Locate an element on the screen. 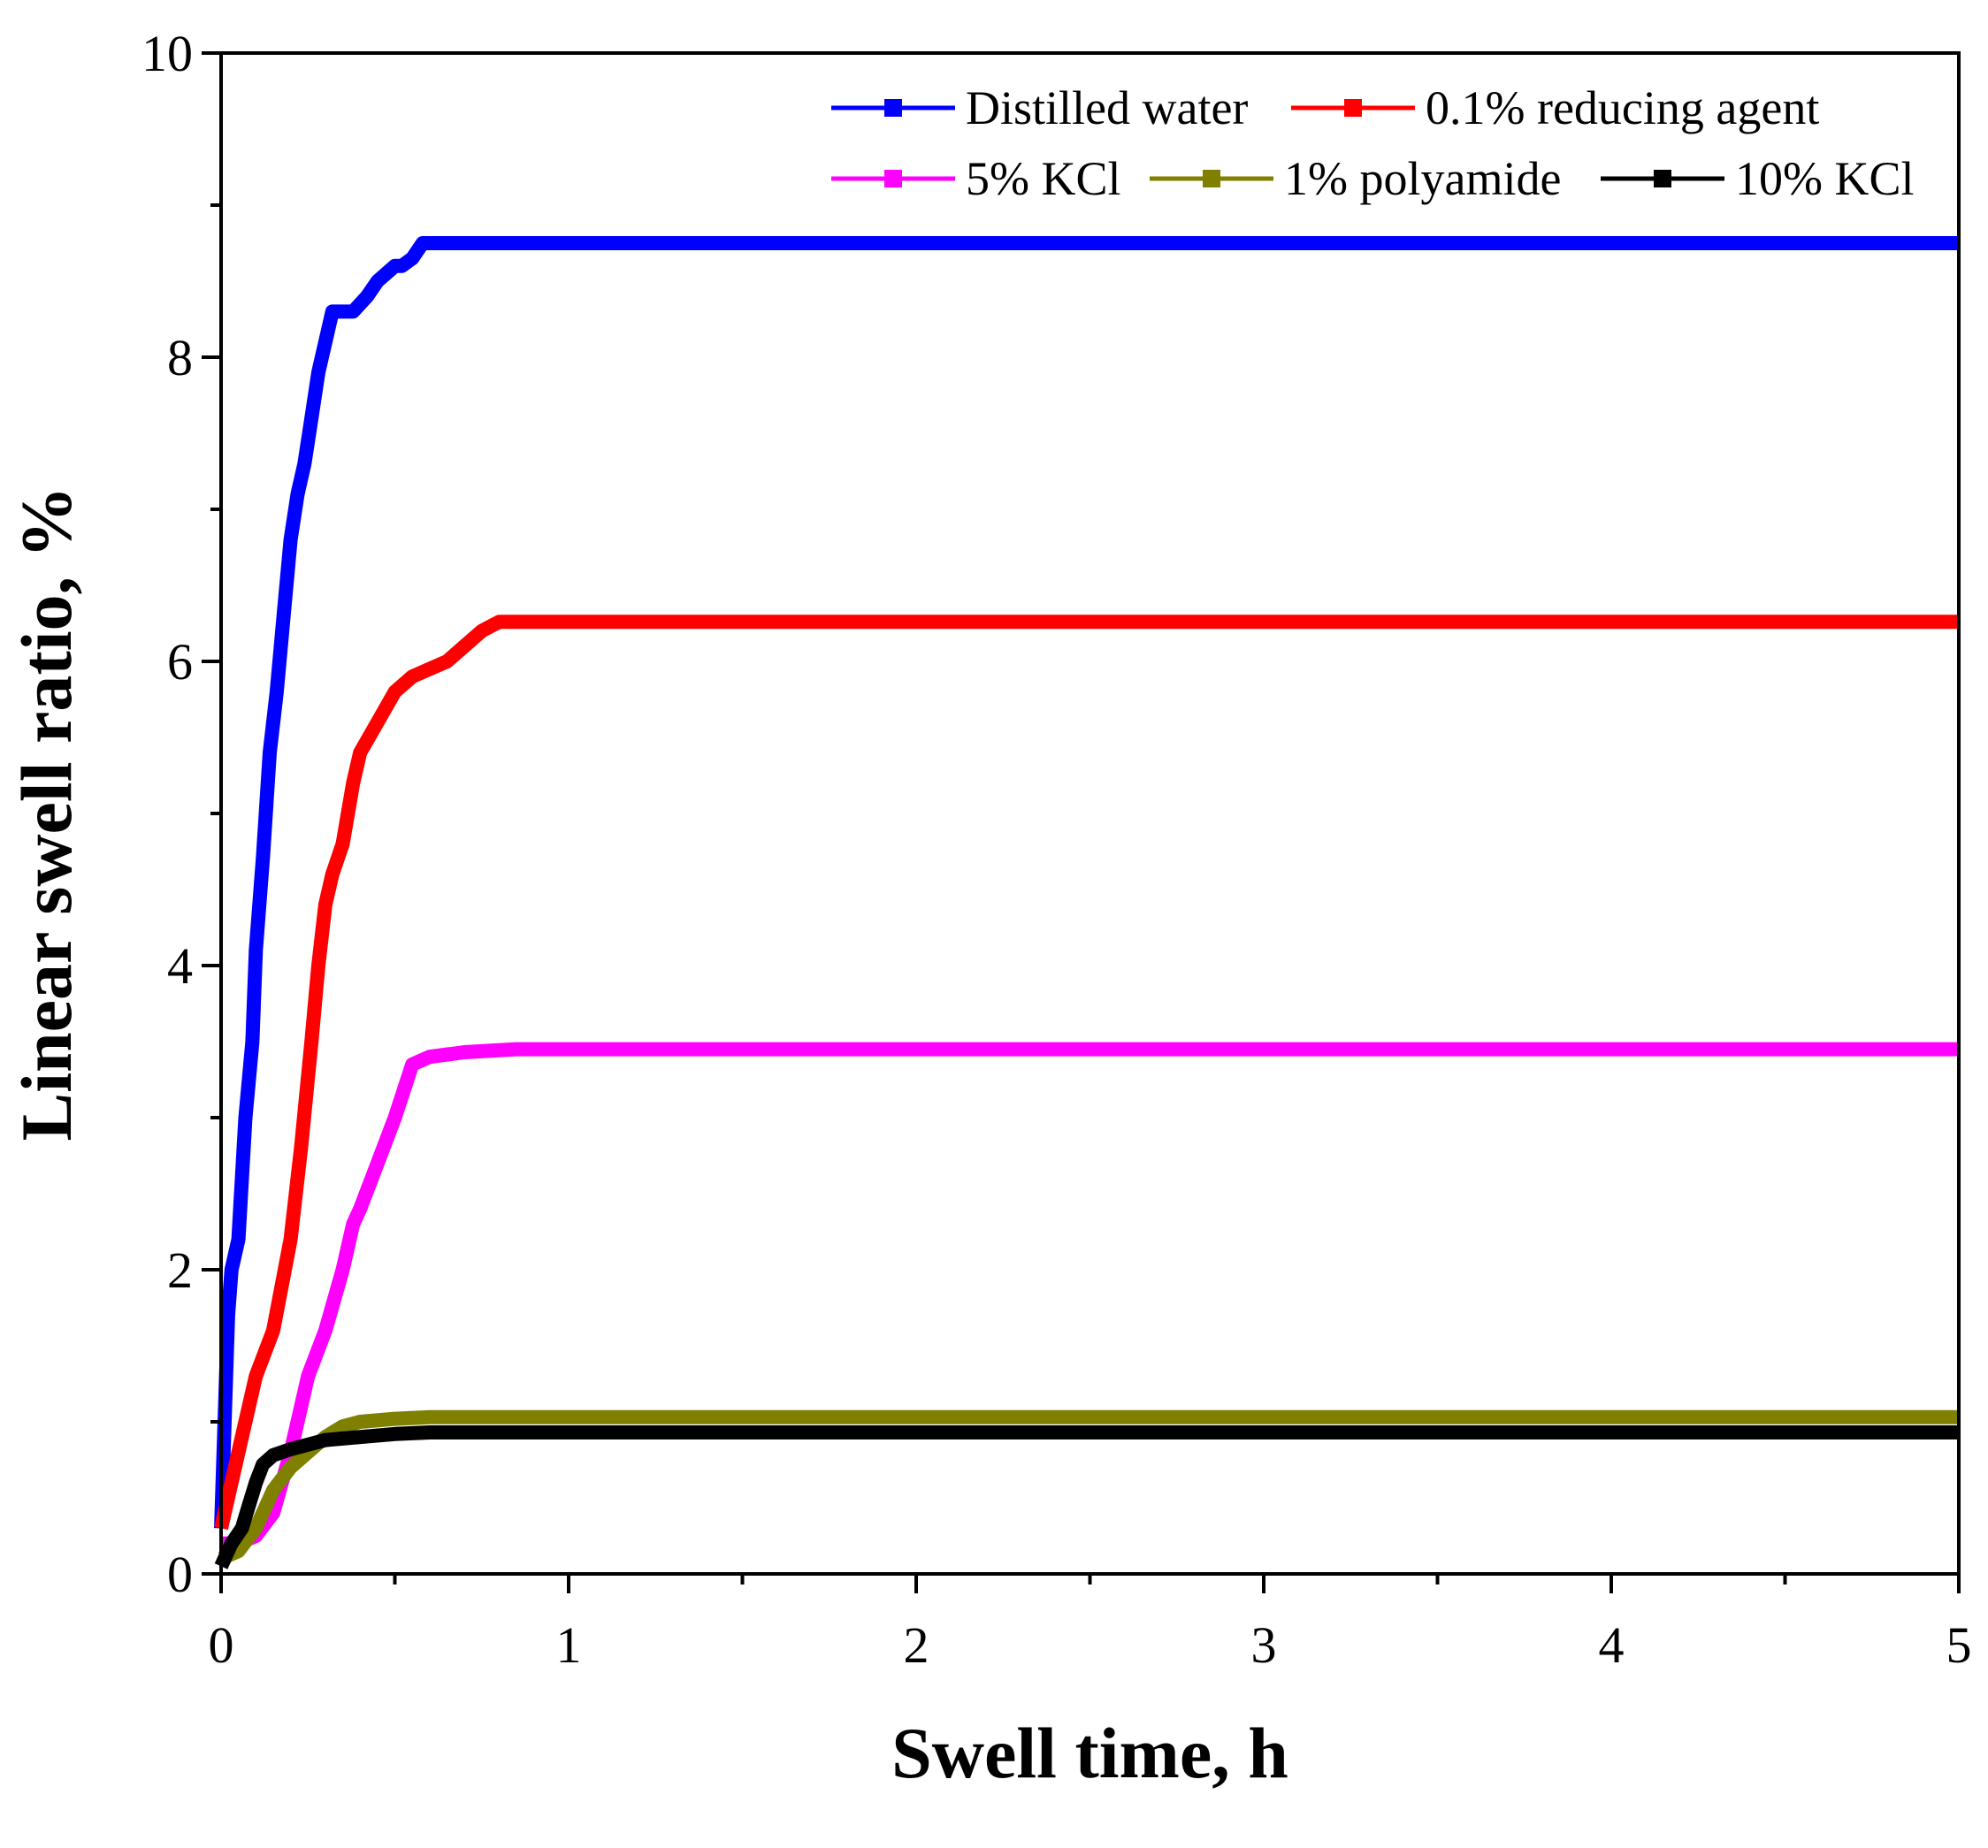  legend-label: Distilled water is located at coordinates (1107, 107).